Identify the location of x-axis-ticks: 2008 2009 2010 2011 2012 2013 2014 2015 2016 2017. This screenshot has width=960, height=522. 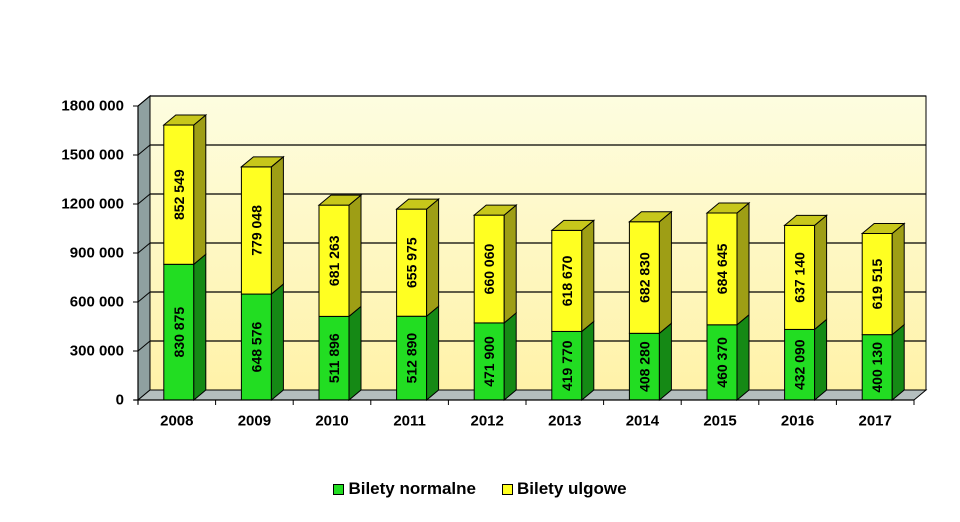
(526, 421).